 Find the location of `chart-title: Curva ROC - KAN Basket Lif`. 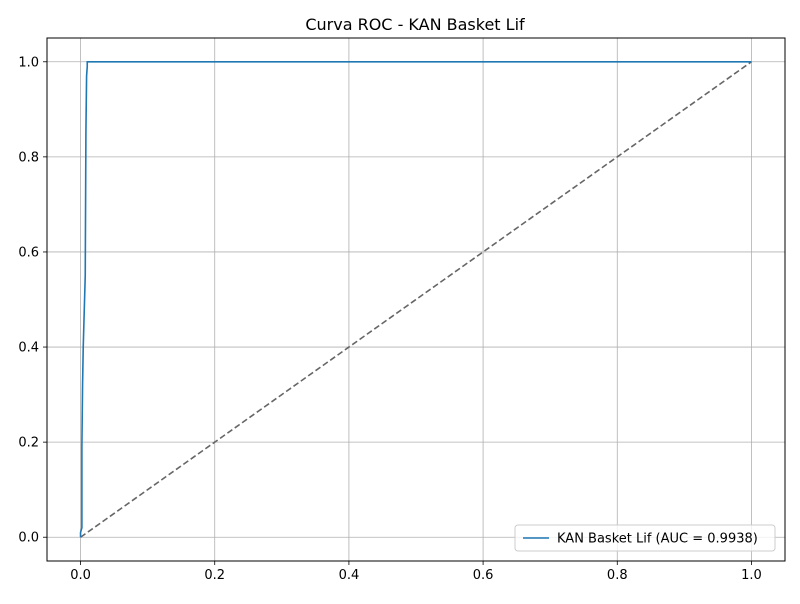

chart-title: Curva ROC - KAN Basket Lif is located at coordinates (415, 24).